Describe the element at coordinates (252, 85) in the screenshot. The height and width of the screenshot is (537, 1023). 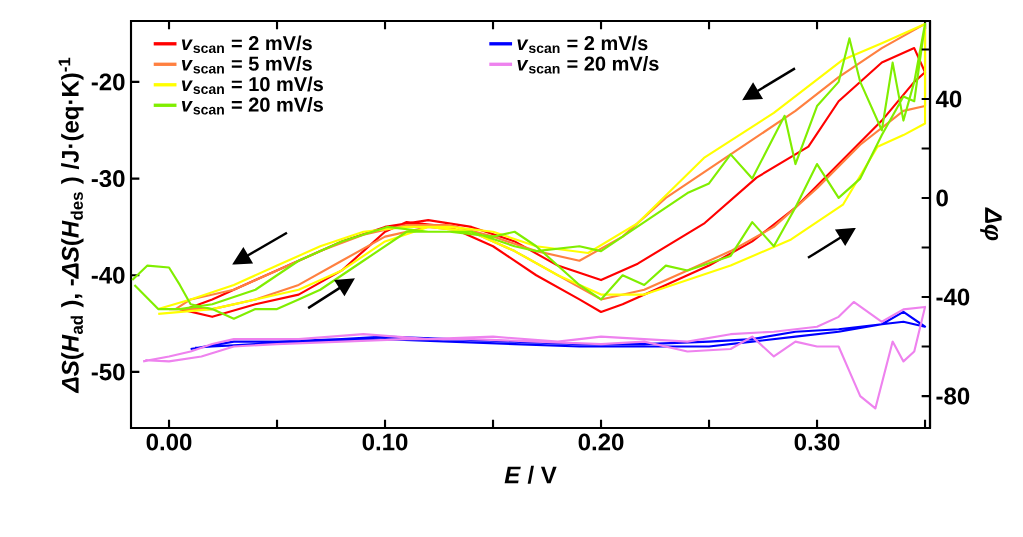
I see `legend-label: v$_{scan}$ = 10 mV/s` at that location.